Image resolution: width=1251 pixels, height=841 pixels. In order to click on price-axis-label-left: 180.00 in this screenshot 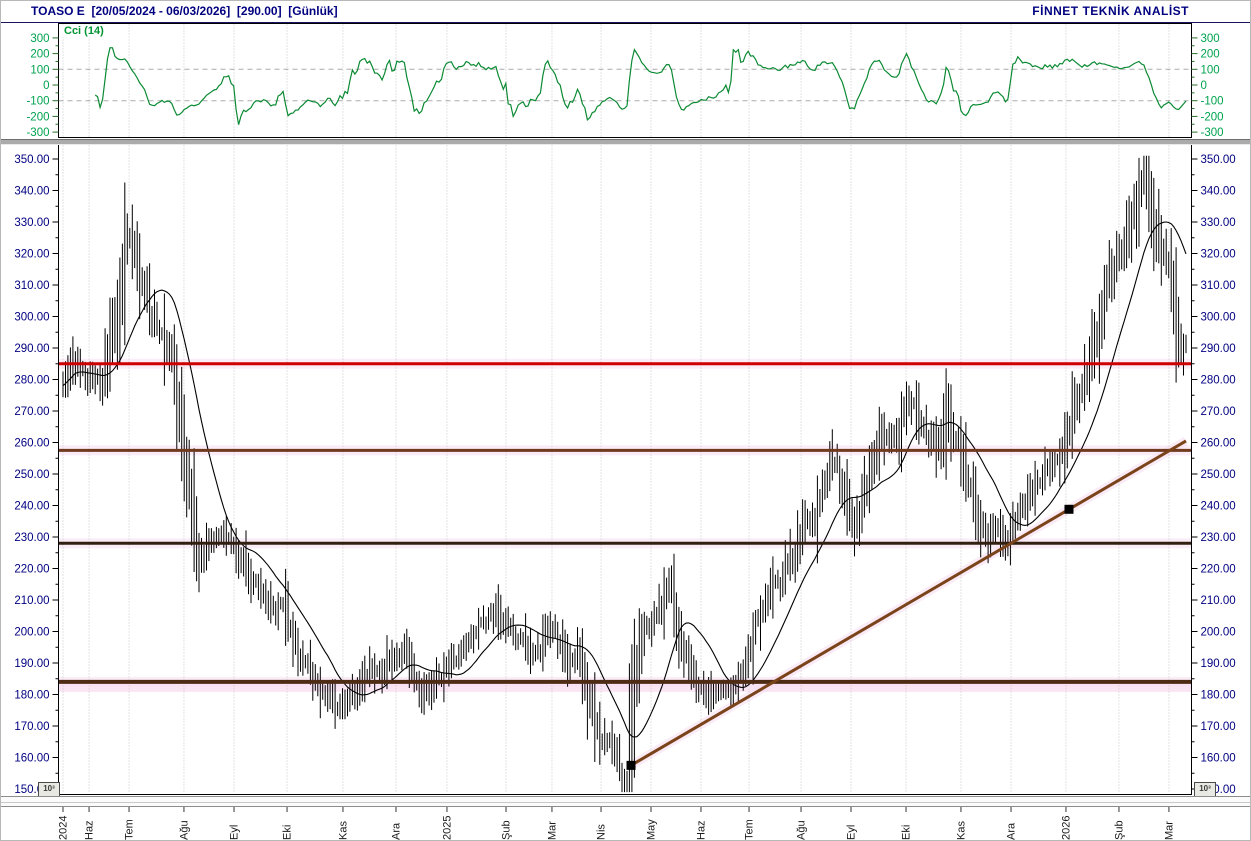, I will do `click(31, 696)`.